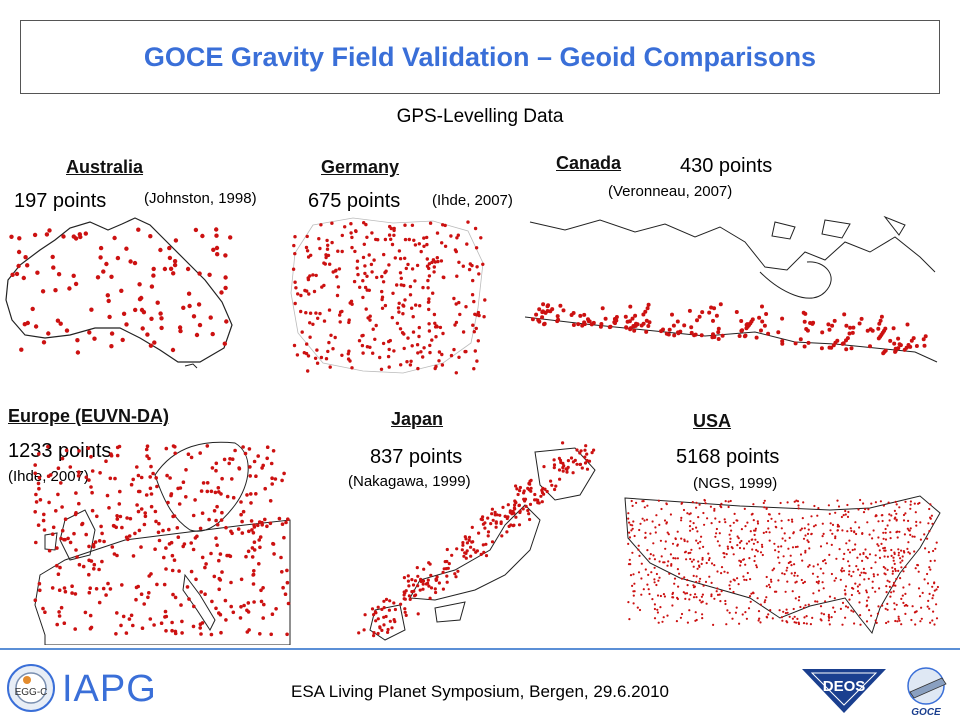 The image size is (960, 720). I want to click on arctic-islands, so click(838, 227).